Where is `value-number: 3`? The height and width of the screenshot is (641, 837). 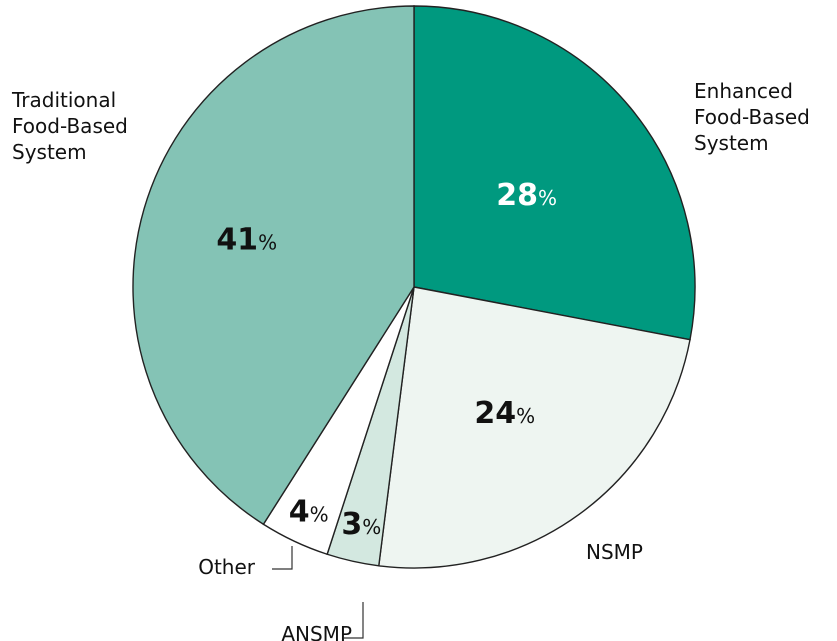 value-number: 3 is located at coordinates (351, 524).